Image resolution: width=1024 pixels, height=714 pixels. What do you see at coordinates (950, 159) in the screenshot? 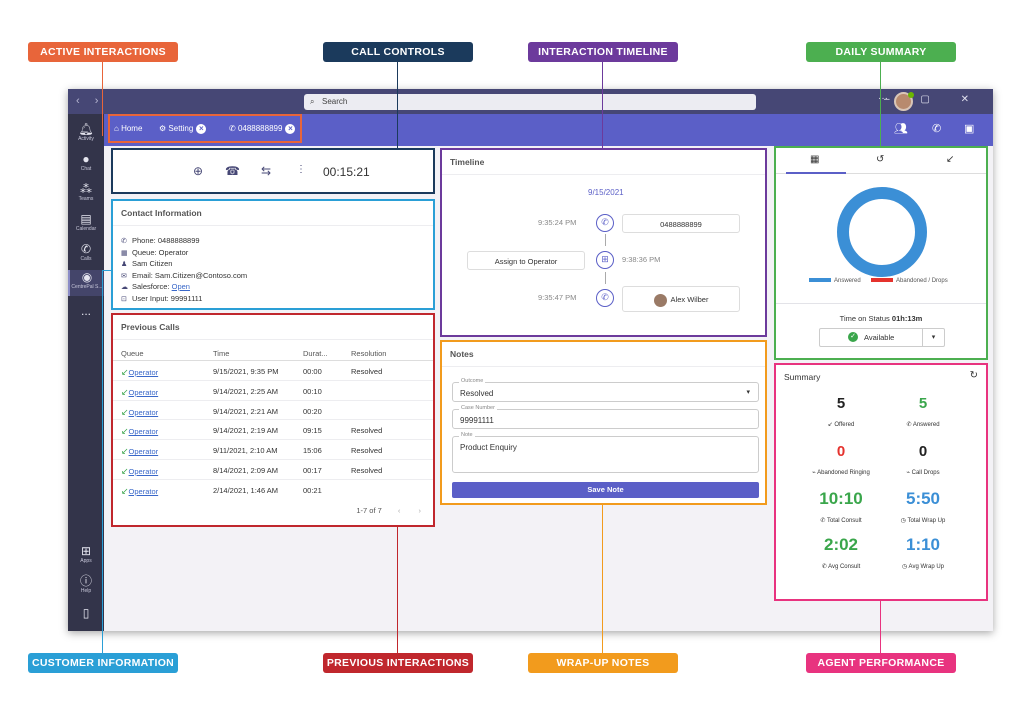
I see `missed-calls-tab-icon: ↙` at bounding box center [950, 159].